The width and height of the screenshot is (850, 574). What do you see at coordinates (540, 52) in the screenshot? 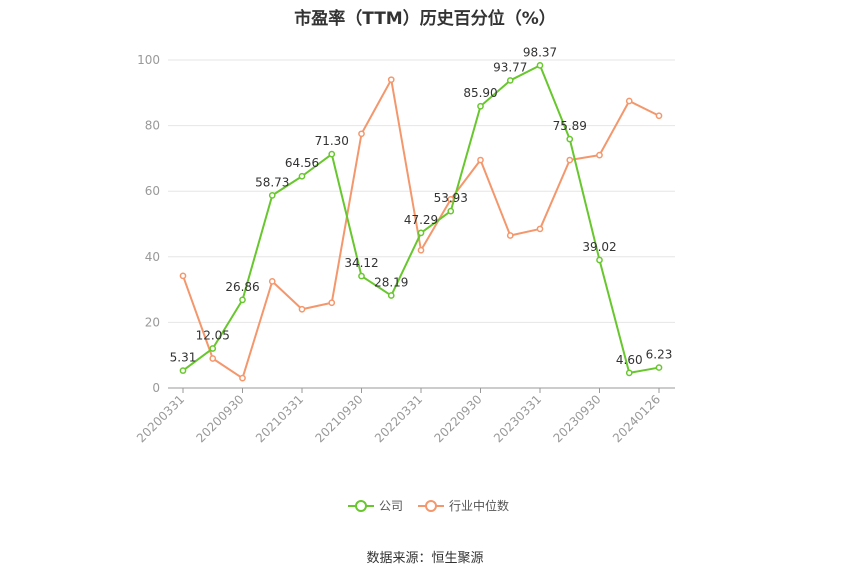
I see `data-label: 98.37` at bounding box center [540, 52].